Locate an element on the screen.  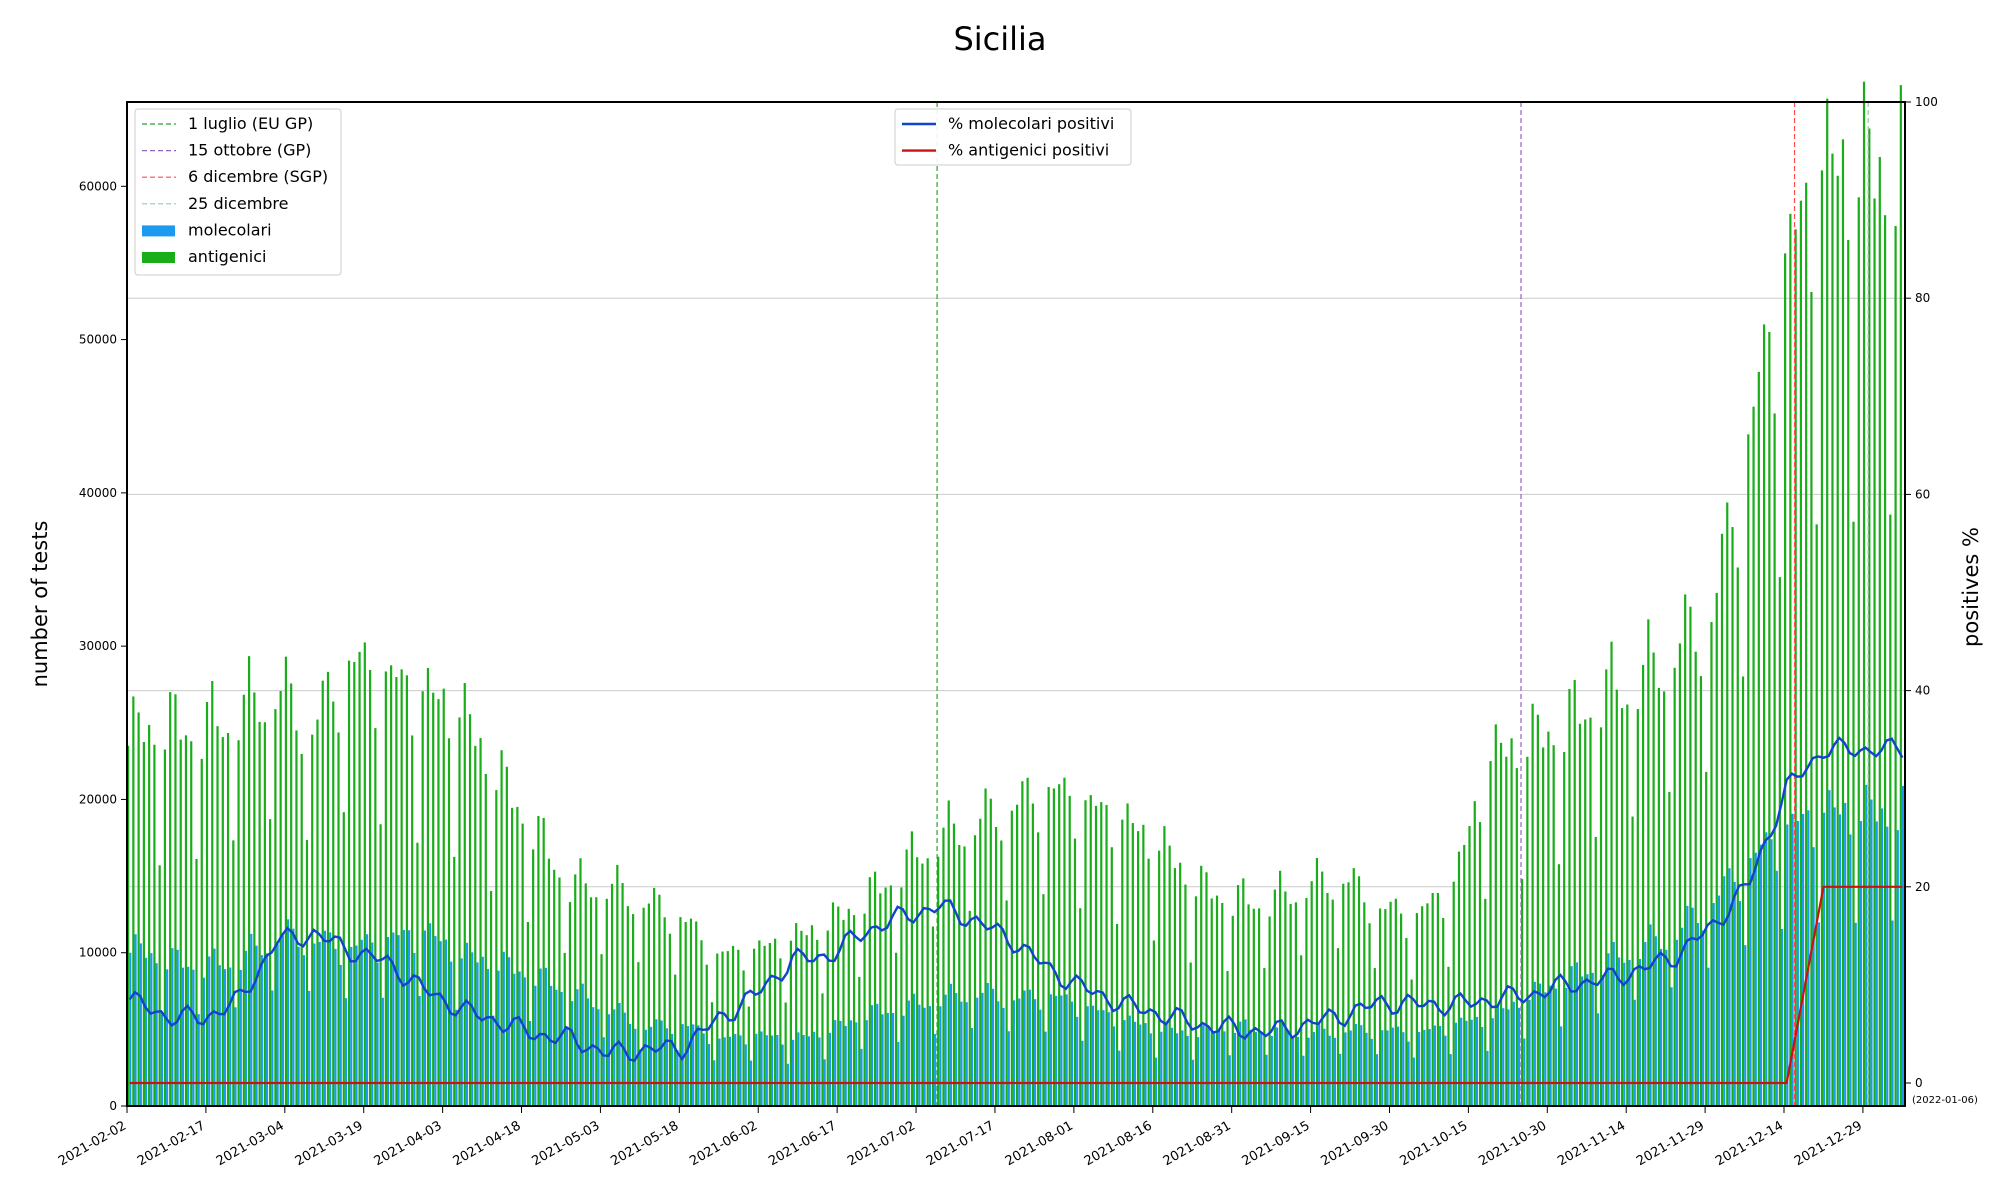
legend-label: % antigenici positivi is located at coordinates (1028, 150).